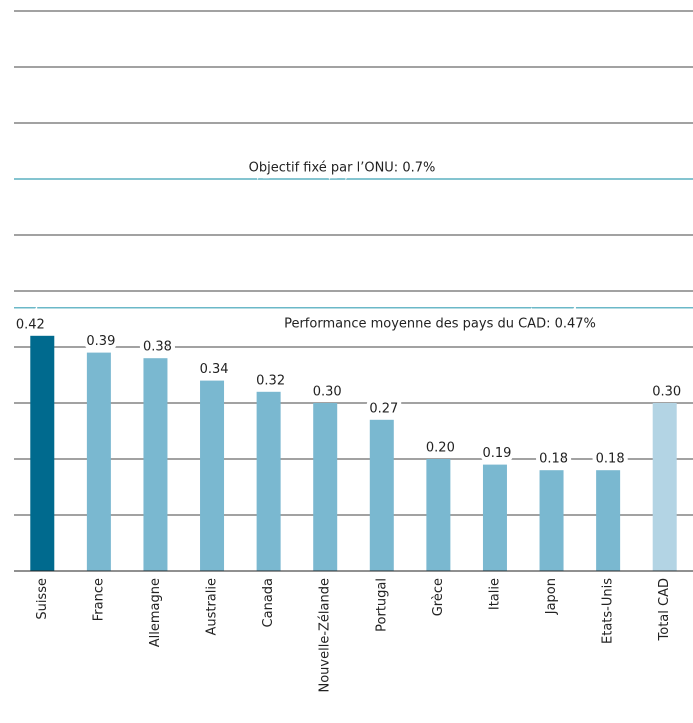 The height and width of the screenshot is (723, 693). Describe the element at coordinates (100, 341) in the screenshot. I see `value-label: 0.39` at that location.